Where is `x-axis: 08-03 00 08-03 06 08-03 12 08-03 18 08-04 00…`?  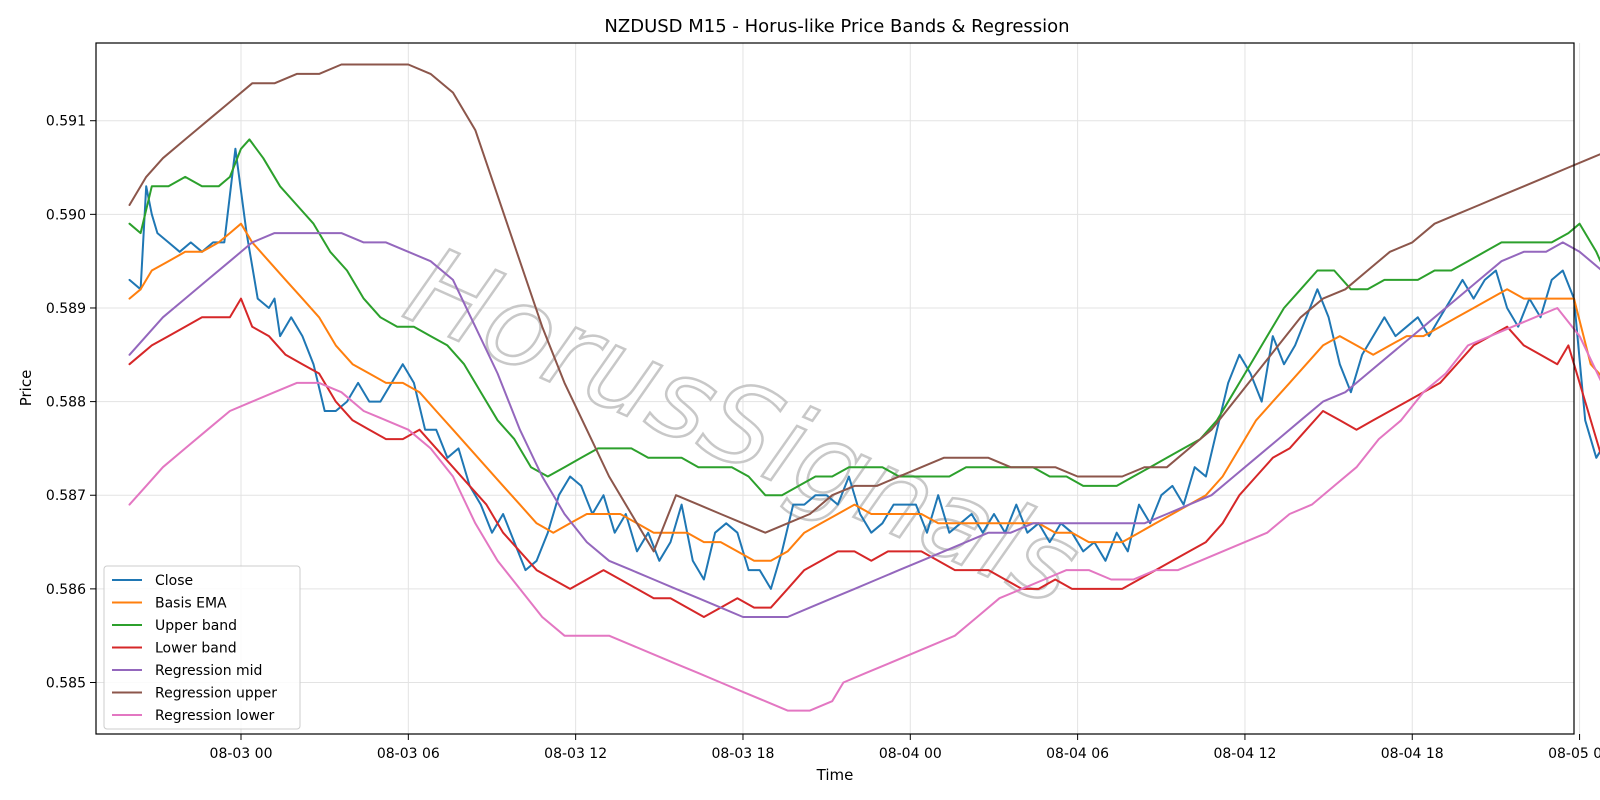
x-axis: 08-03 00 08-03 06 08-03 12 08-03 18 08-04 00… is located at coordinates (905, 748).